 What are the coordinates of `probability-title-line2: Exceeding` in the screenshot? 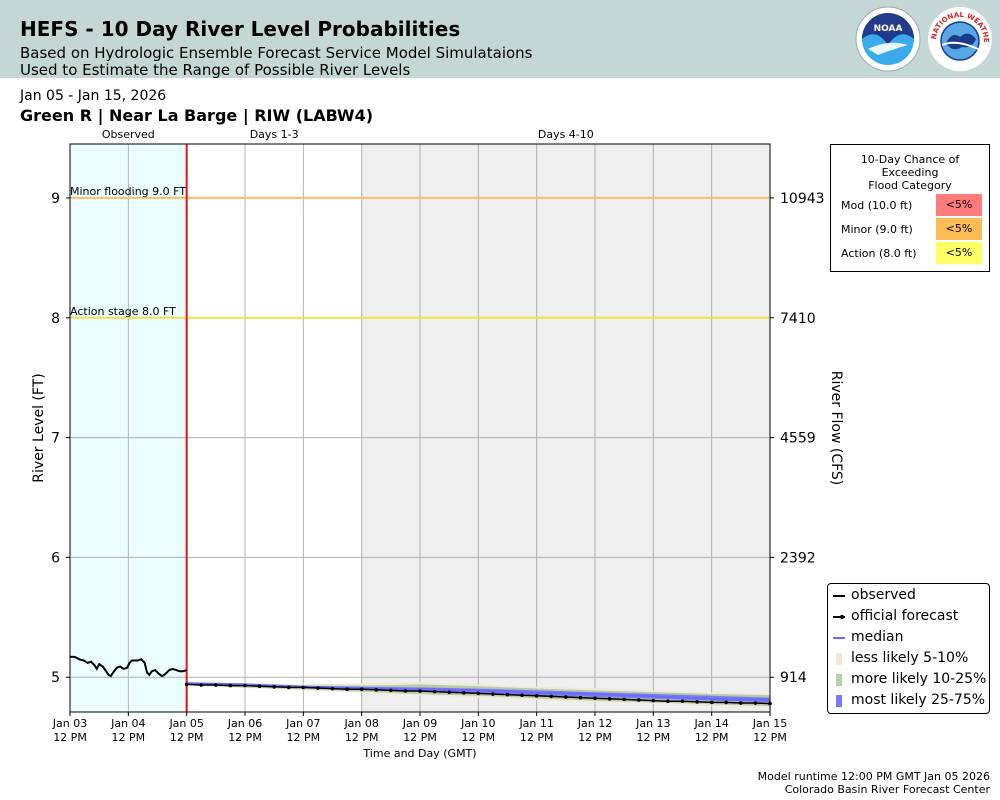 It's located at (910, 172).